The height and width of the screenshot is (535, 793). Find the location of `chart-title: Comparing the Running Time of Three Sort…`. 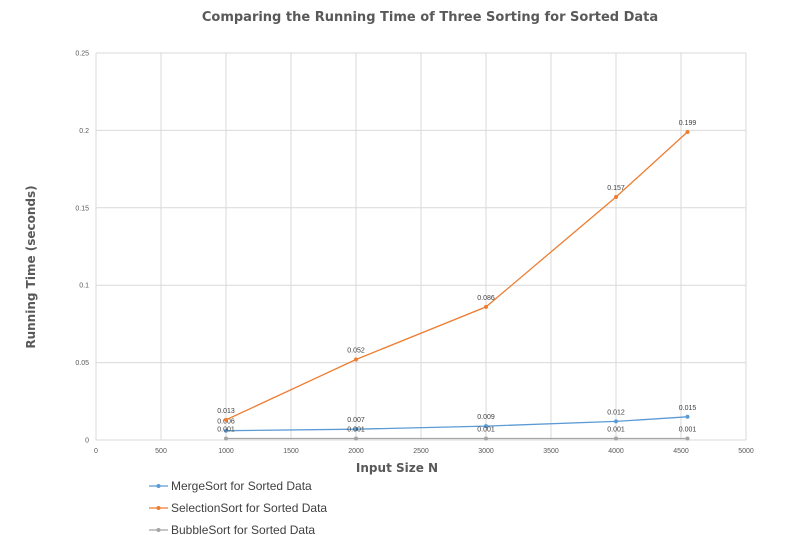

chart-title: Comparing the Running Time of Three Sort… is located at coordinates (430, 17).